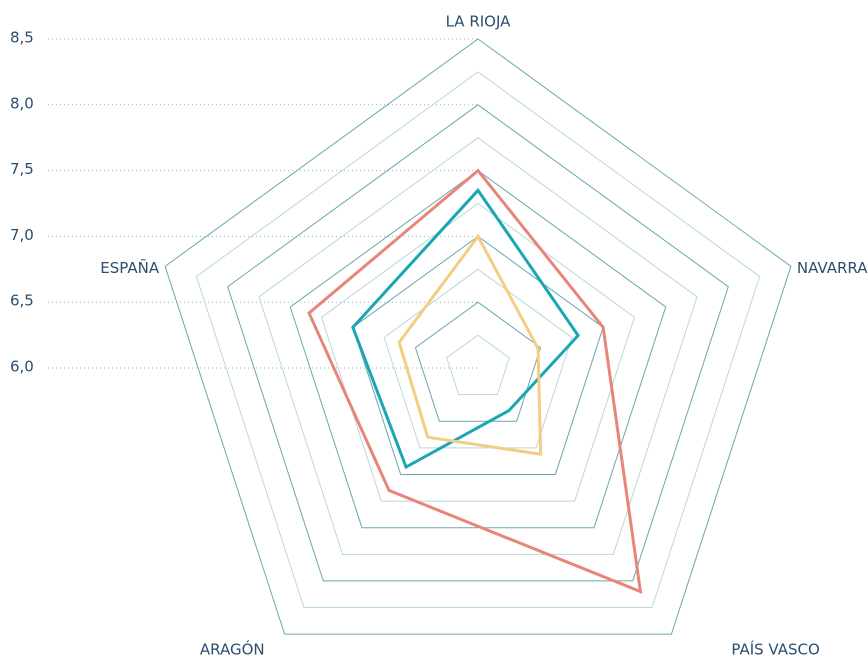 Image resolution: width=867 pixels, height=658 pixels. What do you see at coordinates (22, 235) in the screenshot?
I see `y-tick-label: 7,0` at bounding box center [22, 235].